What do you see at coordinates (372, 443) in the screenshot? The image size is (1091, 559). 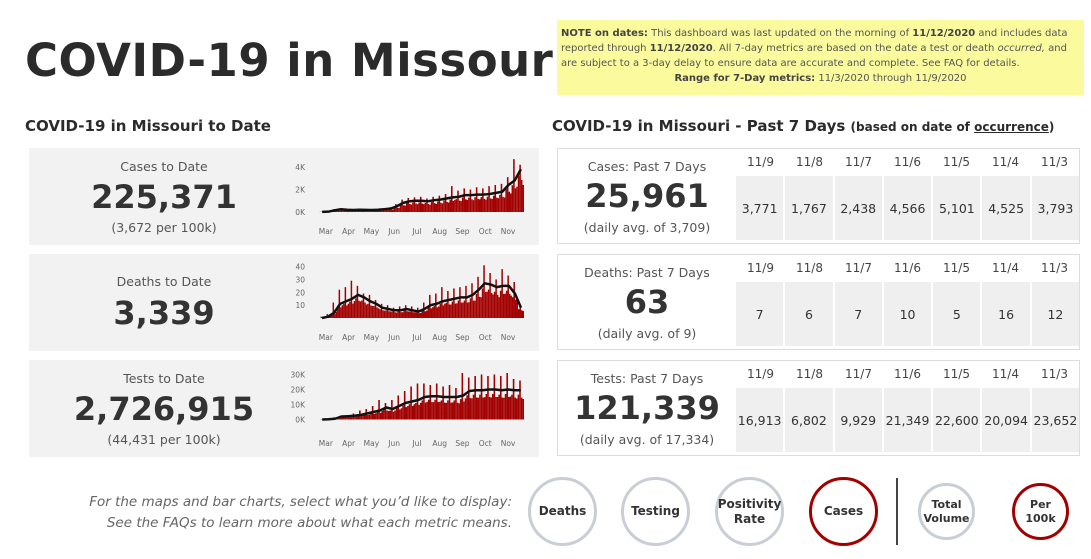 I see `x-tick-label: May` at bounding box center [372, 443].